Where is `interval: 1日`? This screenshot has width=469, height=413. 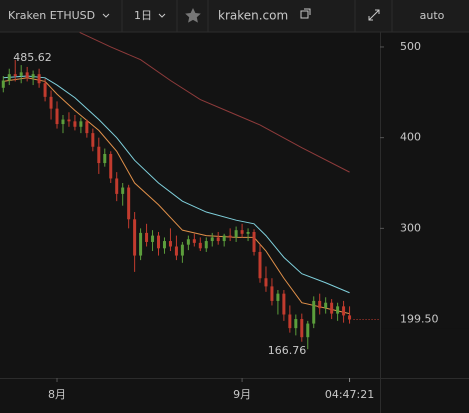 interval: 1日 is located at coordinates (143, 15).